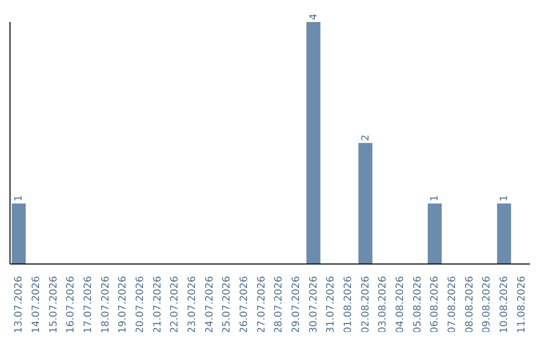 This screenshot has width=540, height=340. Describe the element at coordinates (314, 17) in the screenshot. I see `data-label: 4` at that location.